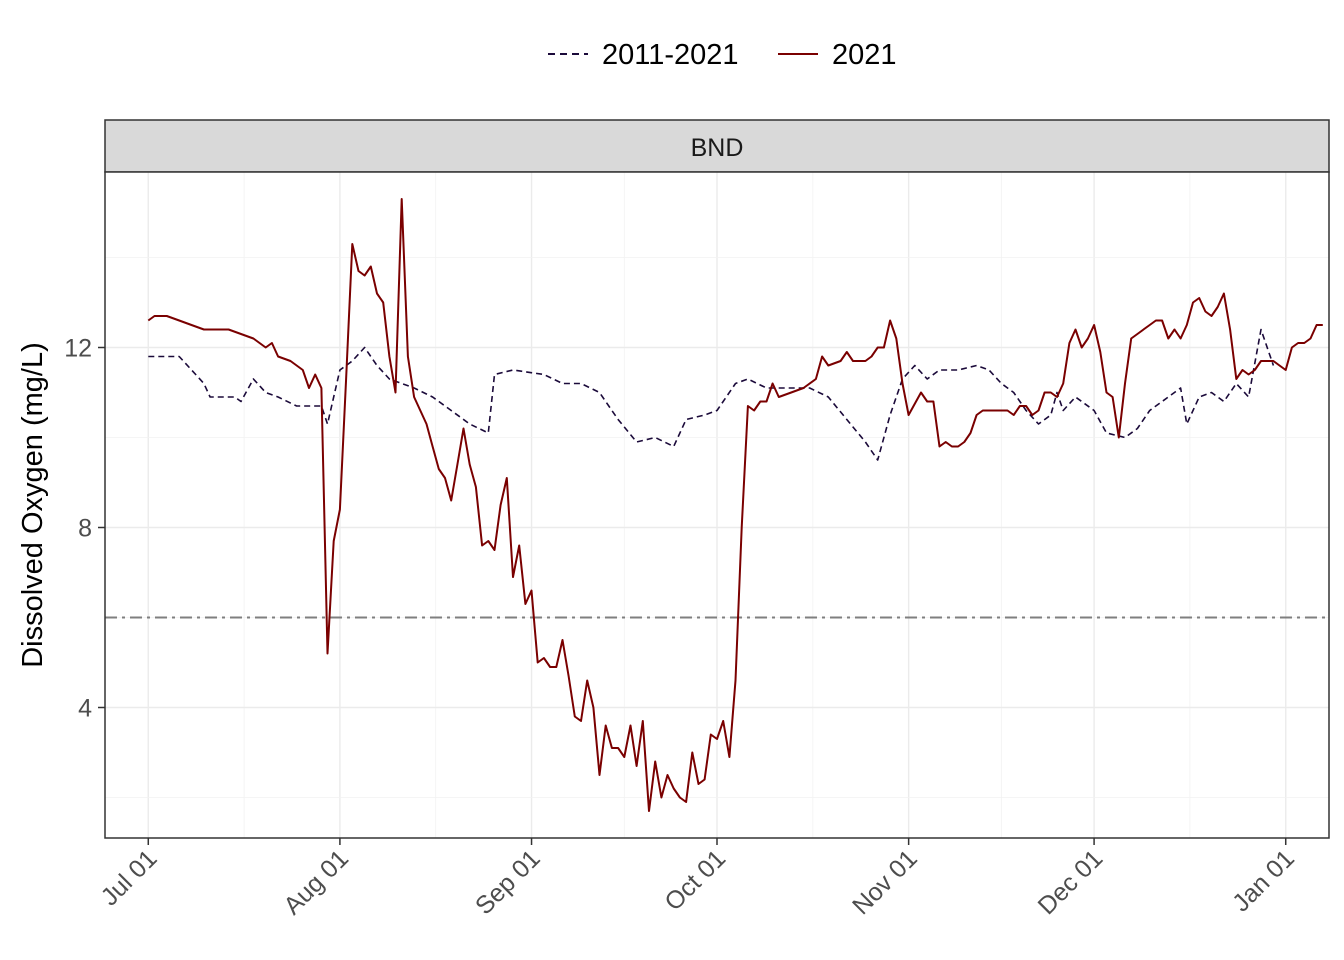 This screenshot has height=960, width=1344. Describe the element at coordinates (670, 55) in the screenshot. I see `legend-label-2011-2021: 2011-2021` at that location.